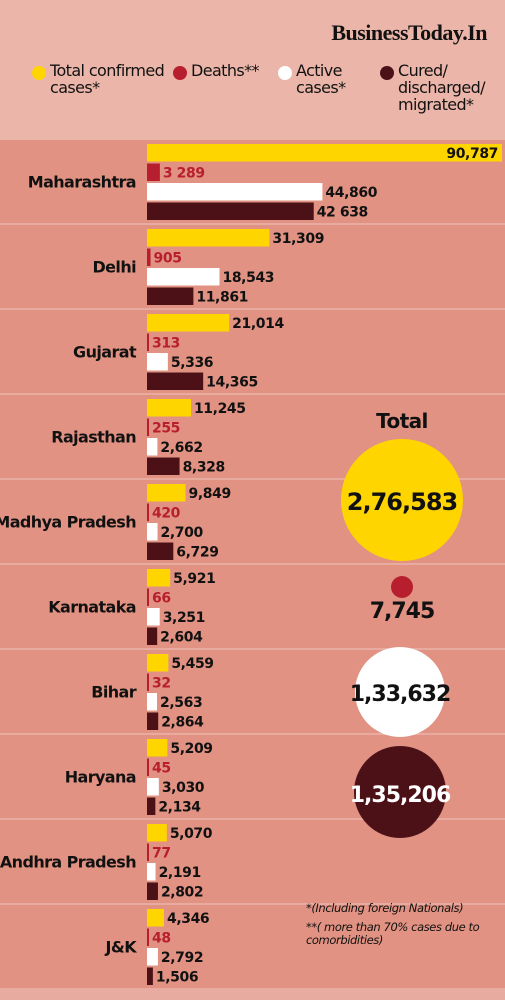 The width and height of the screenshot is (505, 1000). What do you see at coordinates (149, 257) in the screenshot?
I see `bar-delhi-deaths` at bounding box center [149, 257].